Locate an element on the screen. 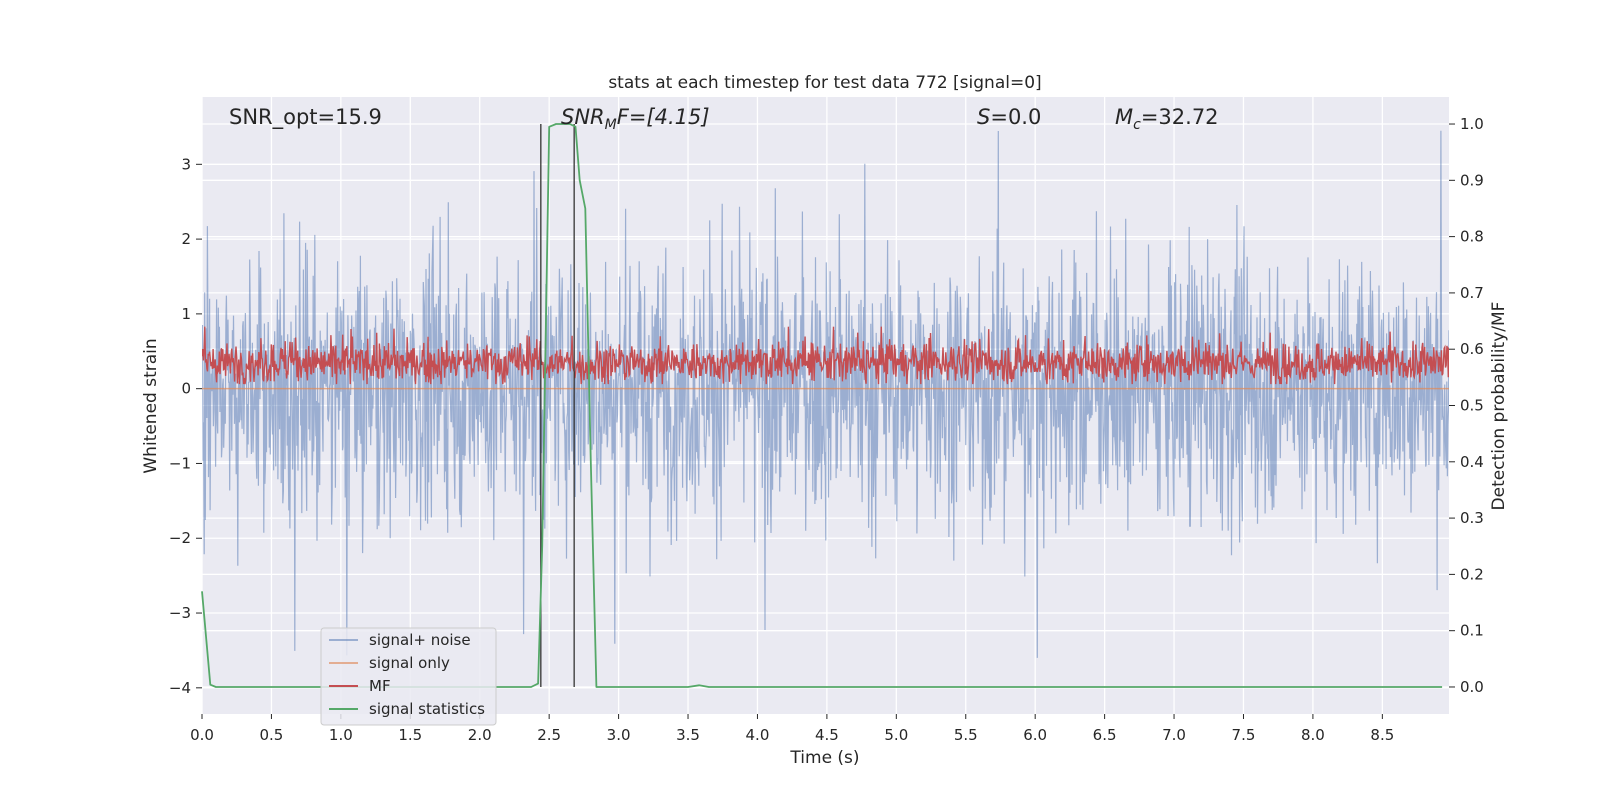 The height and width of the screenshot is (804, 1600). x-tick-label: 0.5 is located at coordinates (272, 735).